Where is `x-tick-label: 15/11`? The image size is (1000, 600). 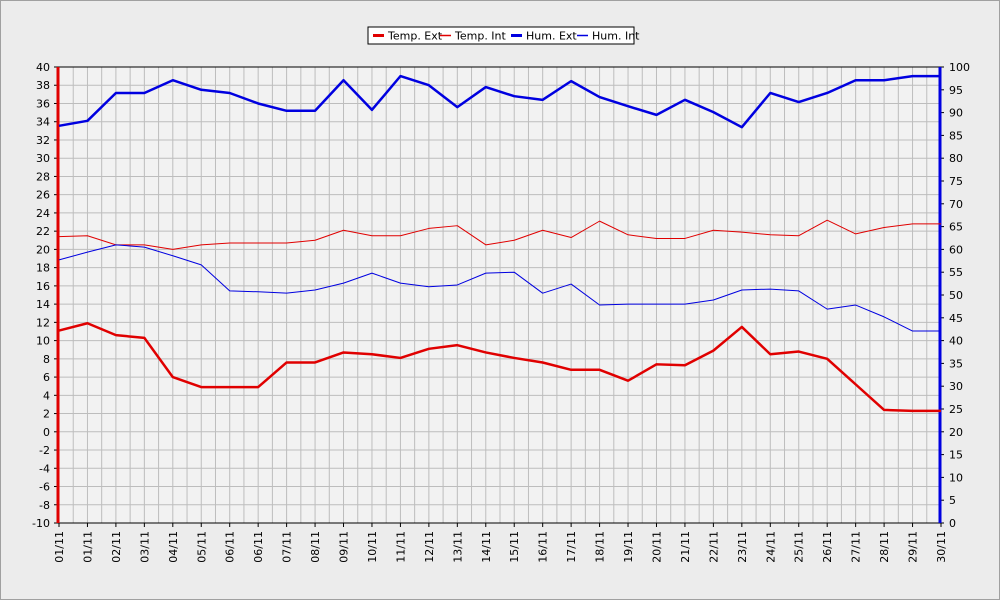 x-tick-label: 15/11 is located at coordinates (514, 547).